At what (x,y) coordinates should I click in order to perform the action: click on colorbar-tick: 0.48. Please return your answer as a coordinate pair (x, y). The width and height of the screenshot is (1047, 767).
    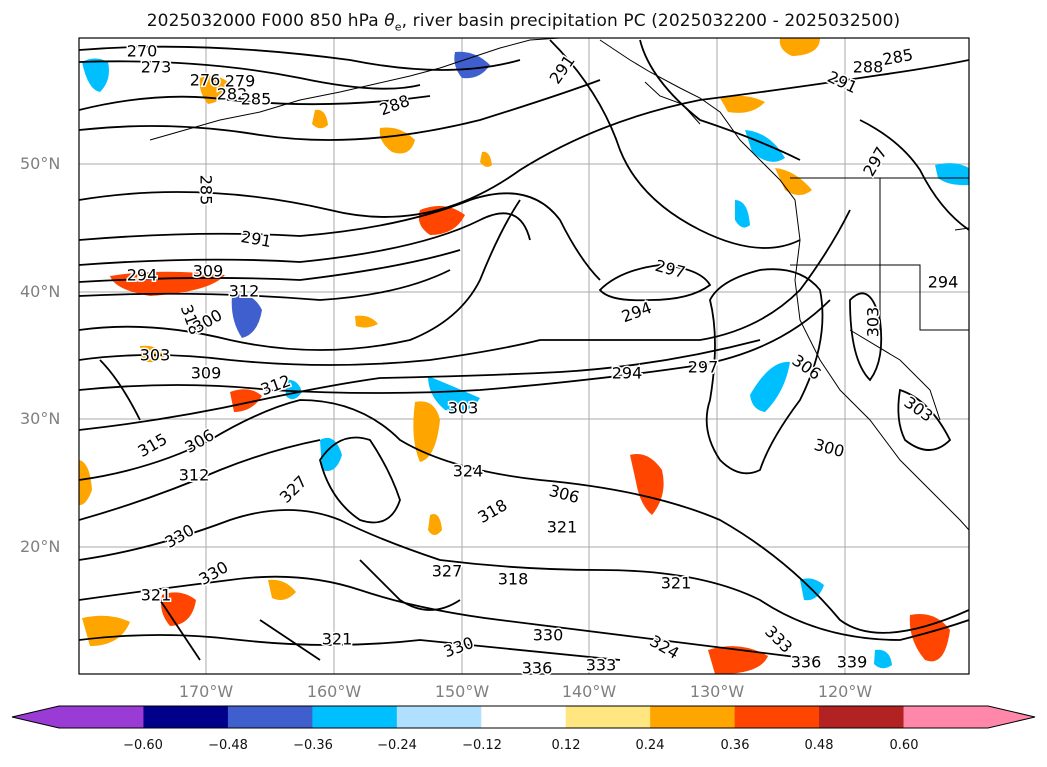
    Looking at the image, I should click on (819, 745).